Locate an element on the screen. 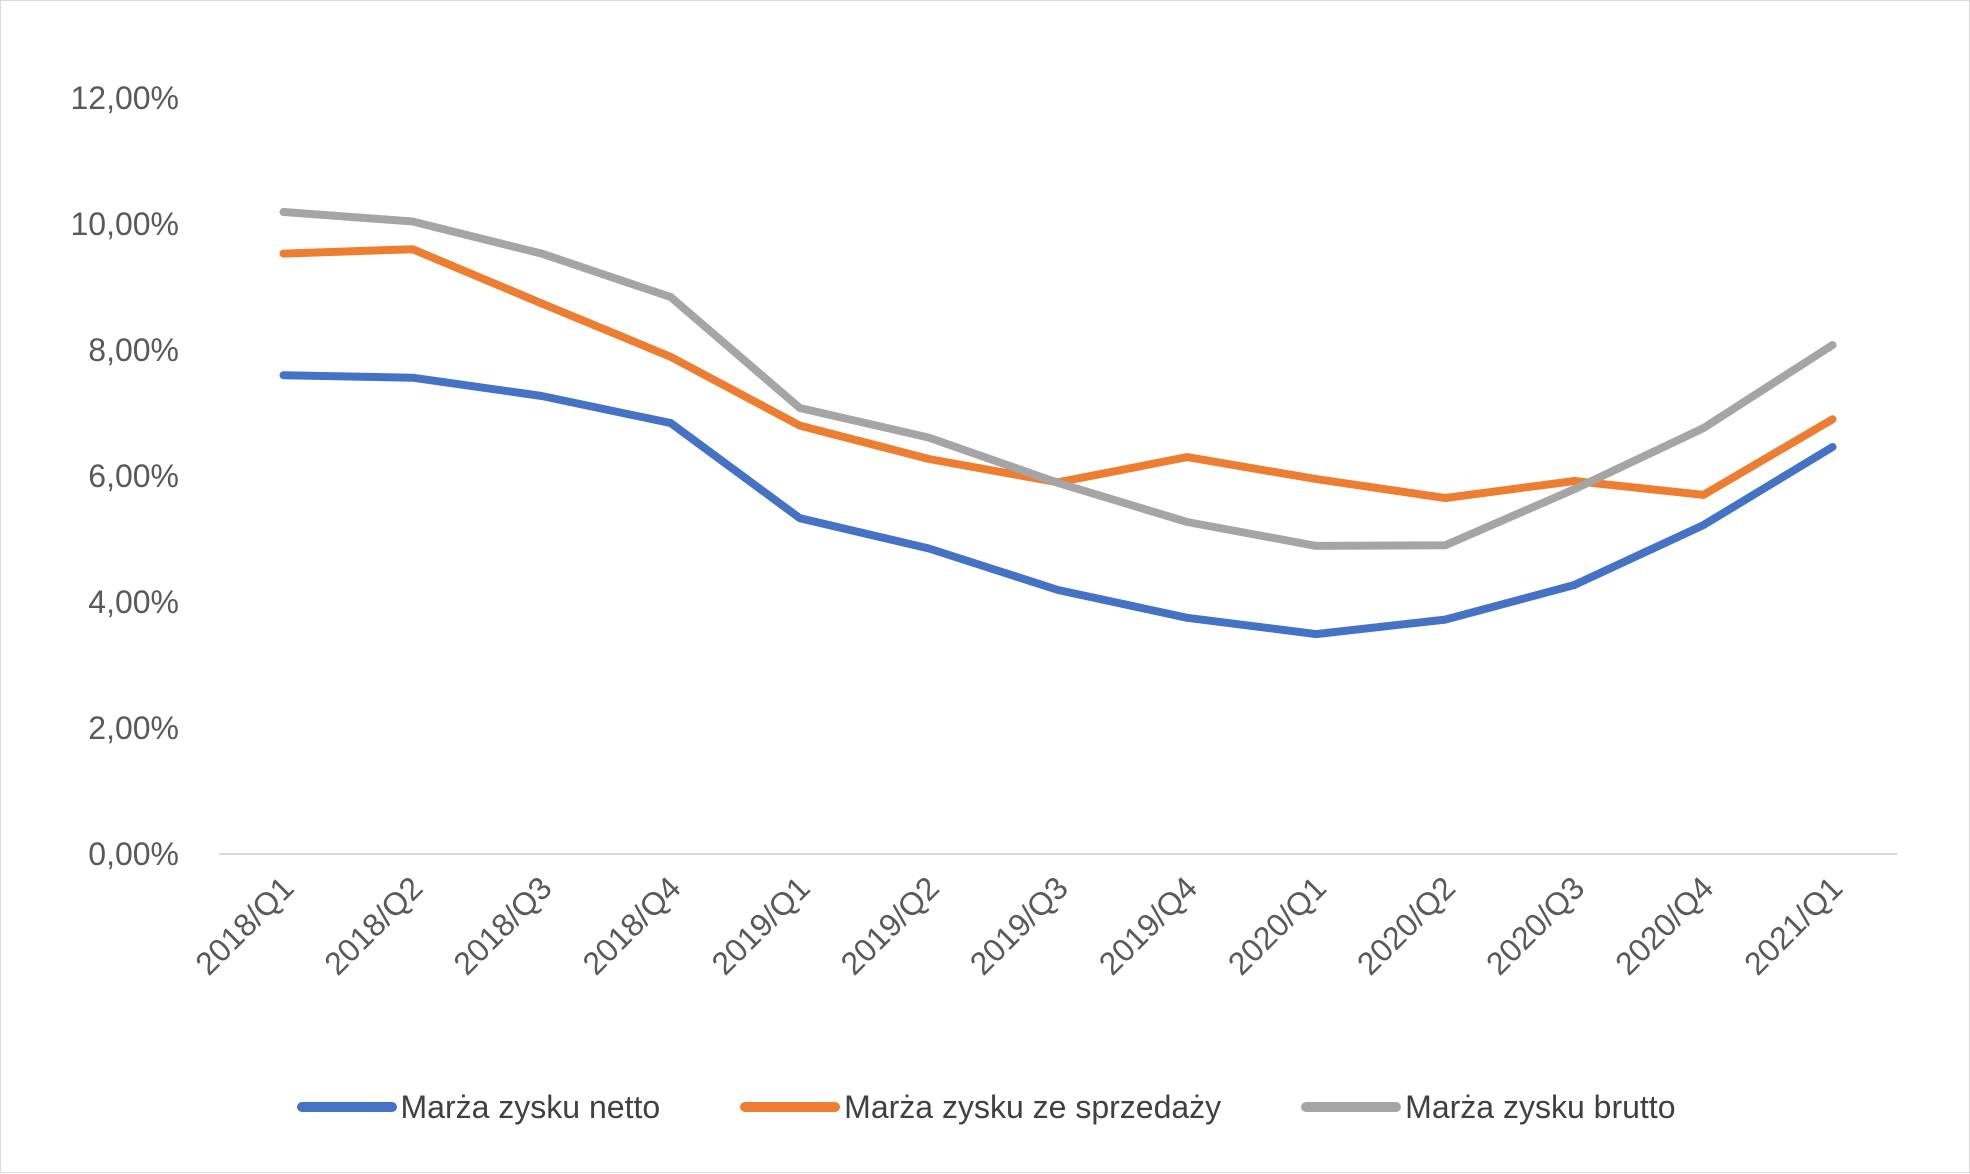 The height and width of the screenshot is (1174, 1970). legend-label: Marża zysku brutto is located at coordinates (1540, 1106).